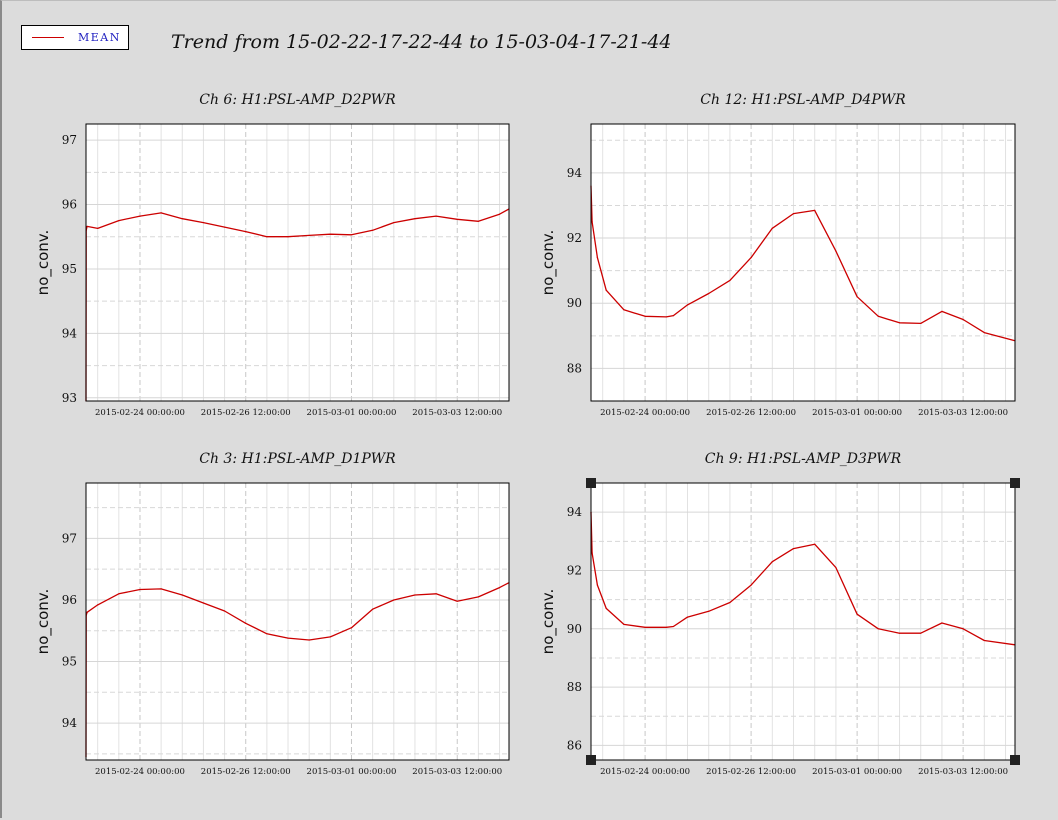  I want to click on legend: MEAN, so click(75, 37).